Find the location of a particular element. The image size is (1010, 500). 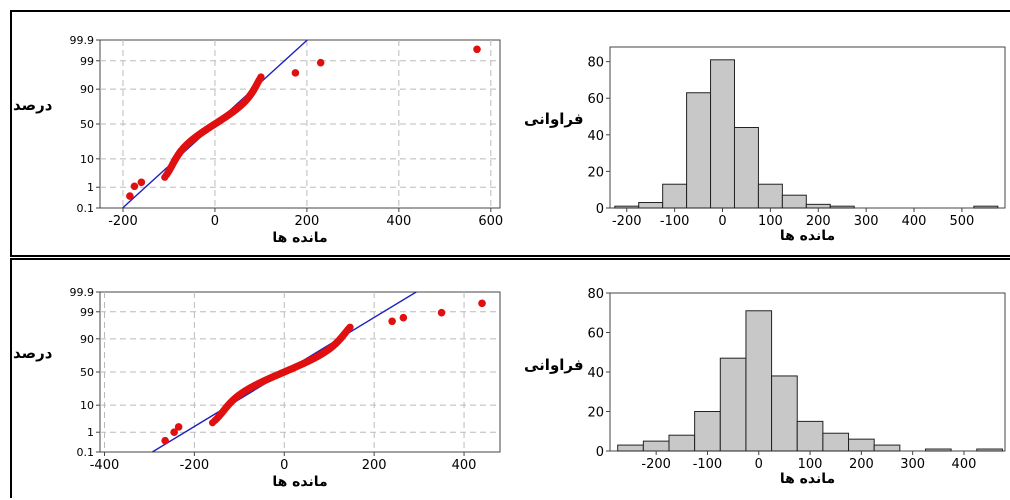

bottom-probability-ylabel: درصد is located at coordinates (33, 353).